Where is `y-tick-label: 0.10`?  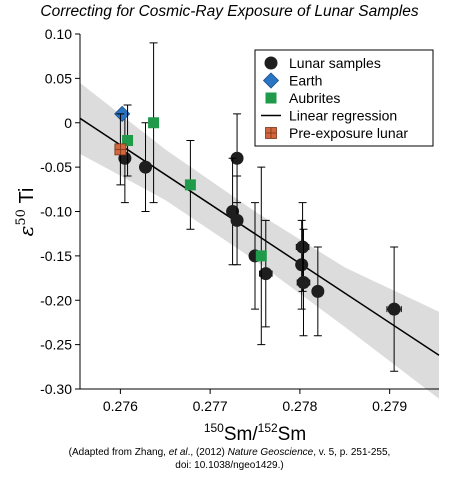 y-tick-label: 0.10 is located at coordinates (58, 34).